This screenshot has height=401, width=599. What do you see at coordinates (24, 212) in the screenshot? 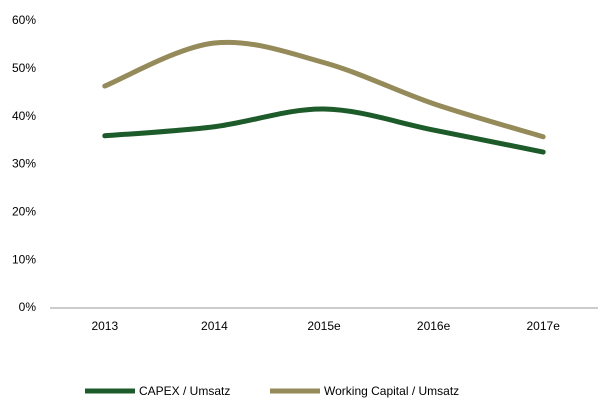
I see `y-tick-label: 20%` at bounding box center [24, 212].